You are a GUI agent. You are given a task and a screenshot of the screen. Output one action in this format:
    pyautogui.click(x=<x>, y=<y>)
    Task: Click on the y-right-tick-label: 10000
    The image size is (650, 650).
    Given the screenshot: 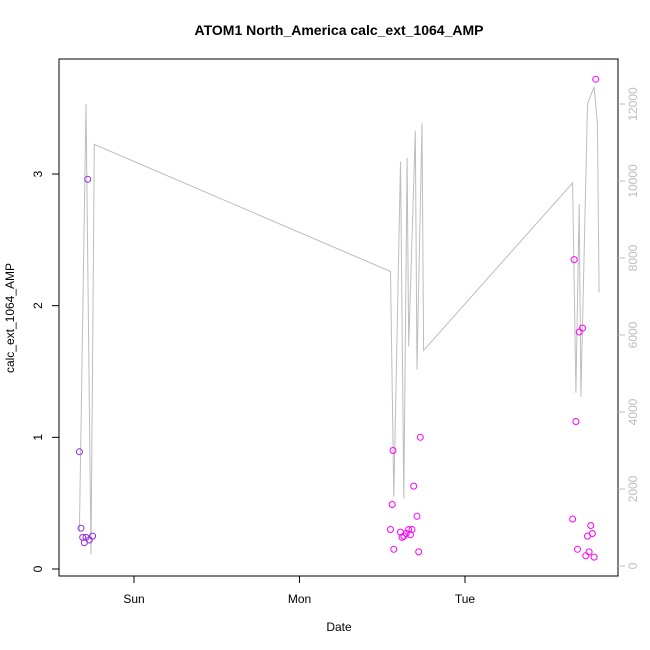 What is the action you would take?
    pyautogui.click(x=633, y=181)
    